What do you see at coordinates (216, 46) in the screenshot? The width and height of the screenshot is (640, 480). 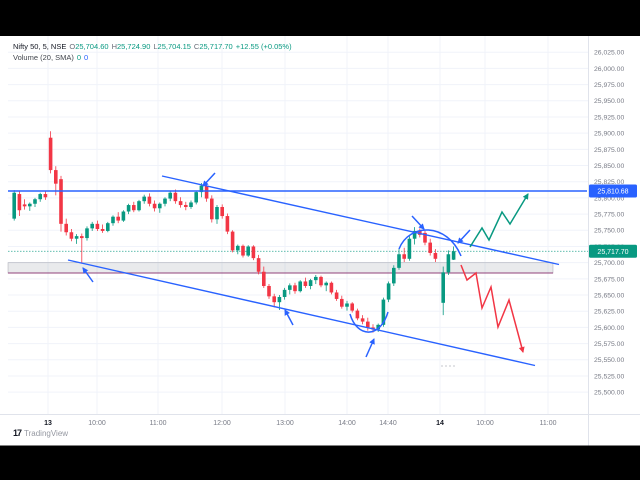 I see `close-value: 25,717.70` at bounding box center [216, 46].